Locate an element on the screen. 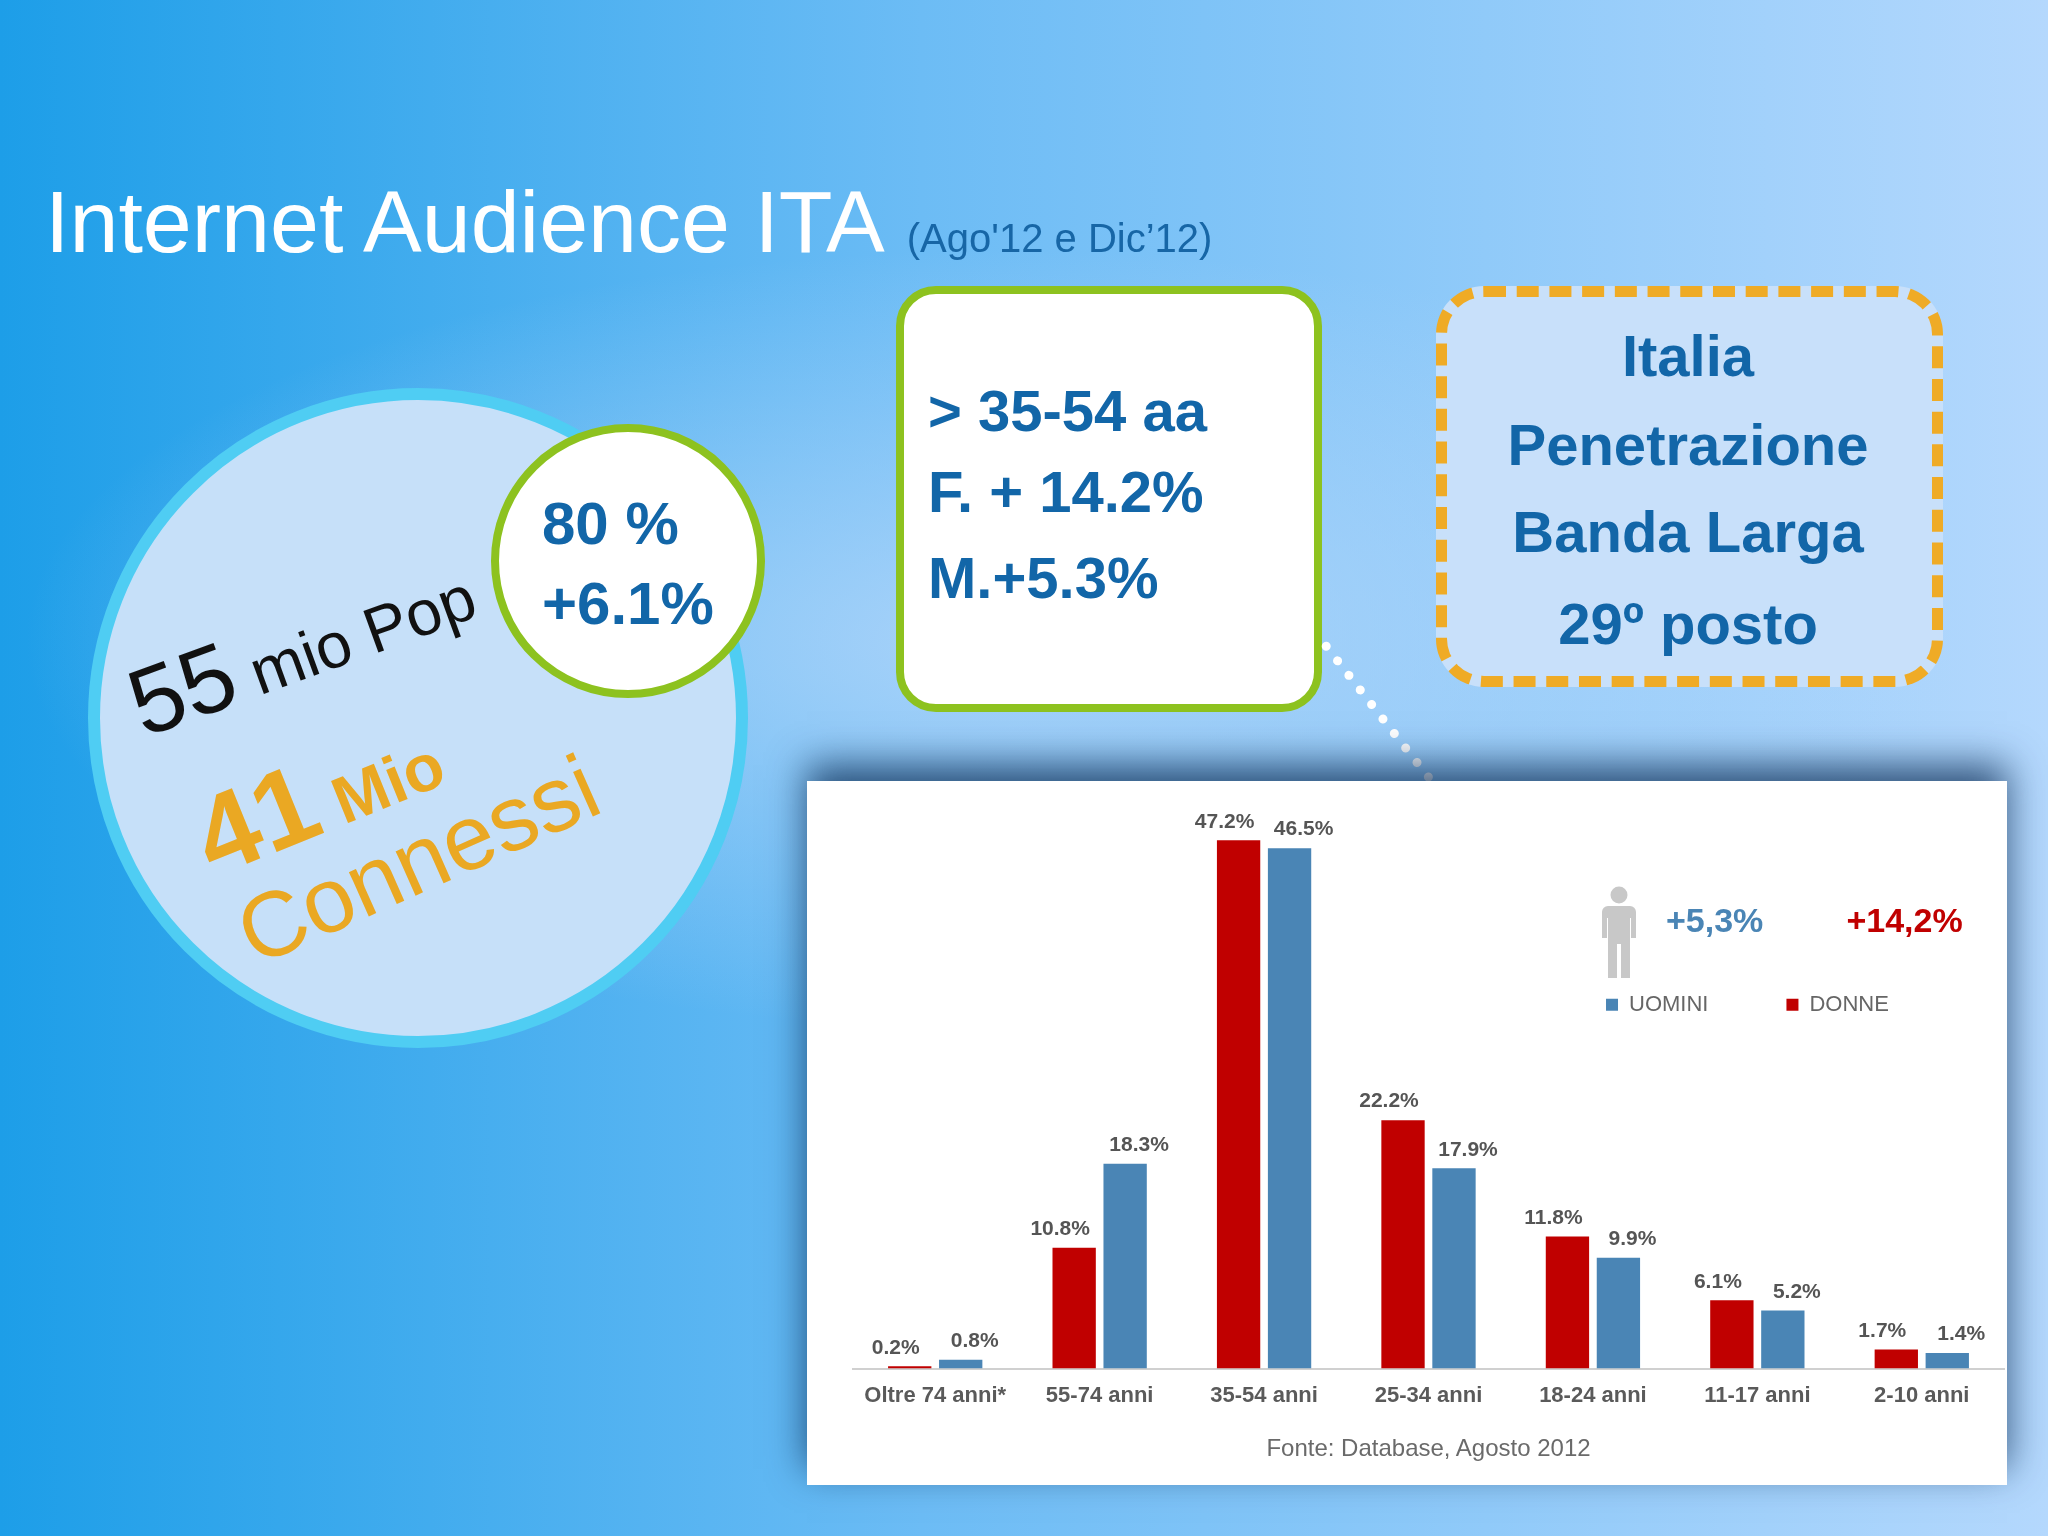  source-note: Fonte: Database, Agosto 2012 is located at coordinates (1428, 1448).